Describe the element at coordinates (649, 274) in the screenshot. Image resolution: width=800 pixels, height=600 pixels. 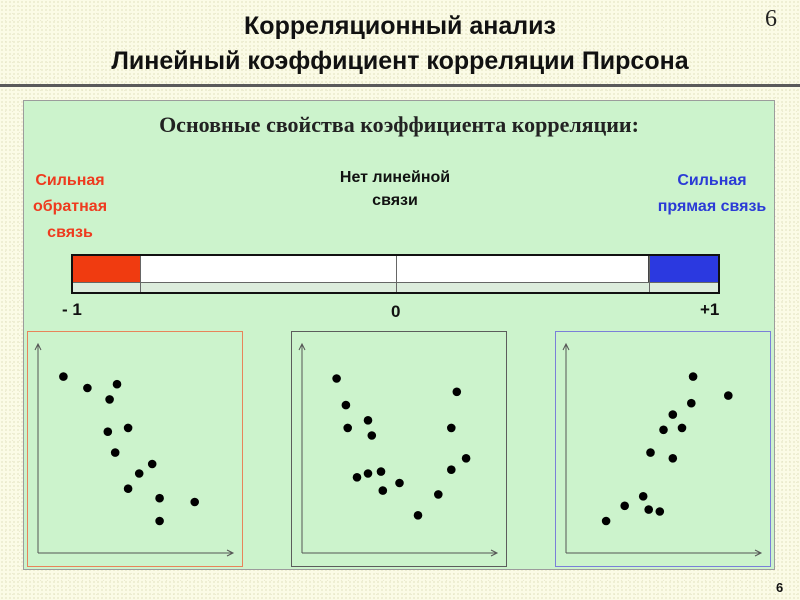
I see `scale-tick-positive` at that location.